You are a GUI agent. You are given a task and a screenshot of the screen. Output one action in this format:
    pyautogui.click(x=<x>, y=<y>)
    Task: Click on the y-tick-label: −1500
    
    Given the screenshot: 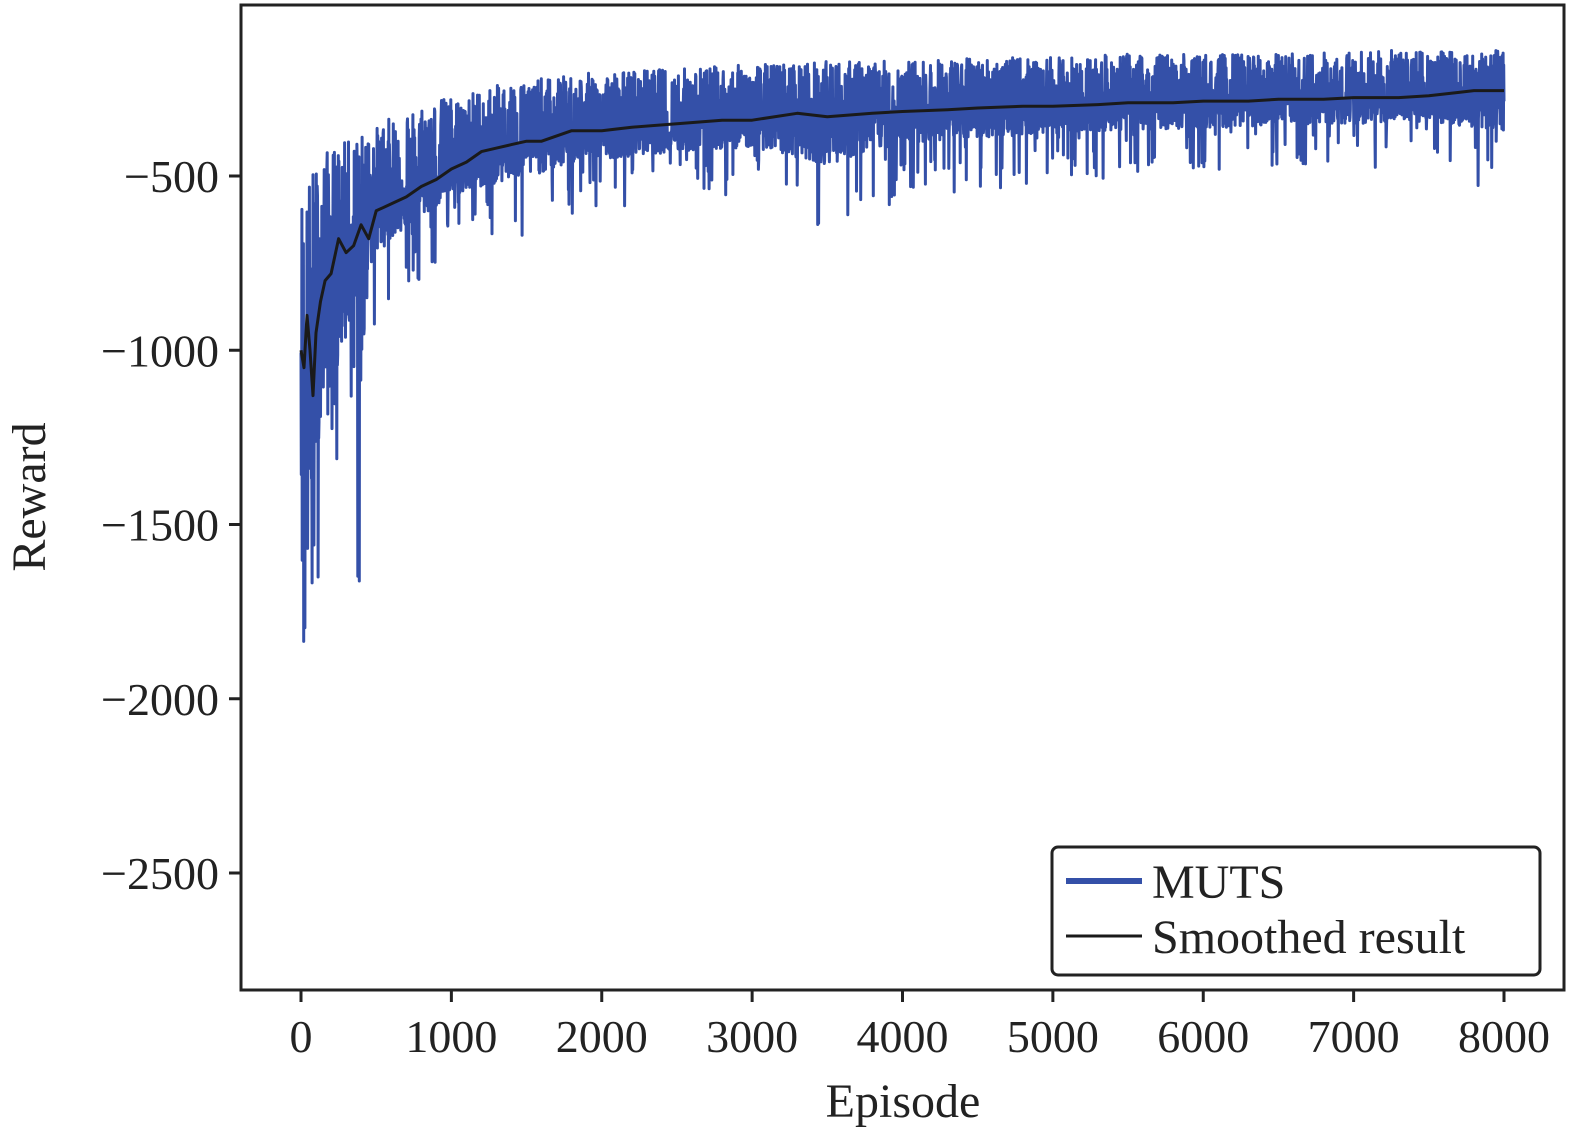 What is the action you would take?
    pyautogui.click(x=160, y=525)
    